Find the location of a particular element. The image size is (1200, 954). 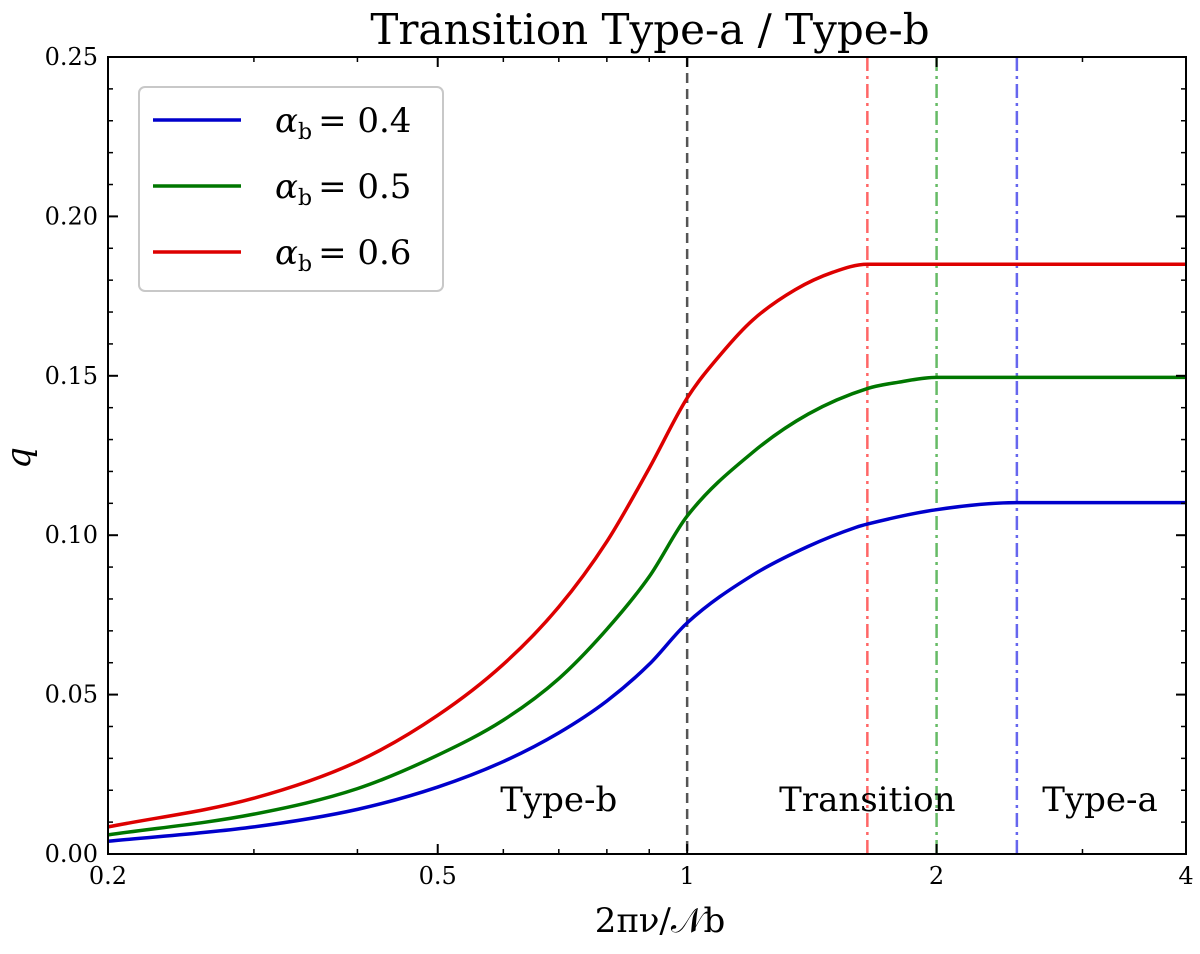

legend: αb = 0.4 αb = 0.5 αb = 0.6 is located at coordinates (291, 189).